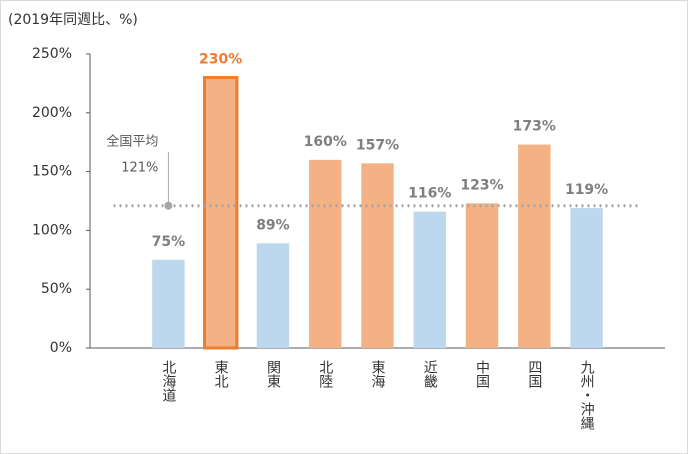 The height and width of the screenshot is (454, 688). I want to click on average-value-label: 121%, so click(139, 168).